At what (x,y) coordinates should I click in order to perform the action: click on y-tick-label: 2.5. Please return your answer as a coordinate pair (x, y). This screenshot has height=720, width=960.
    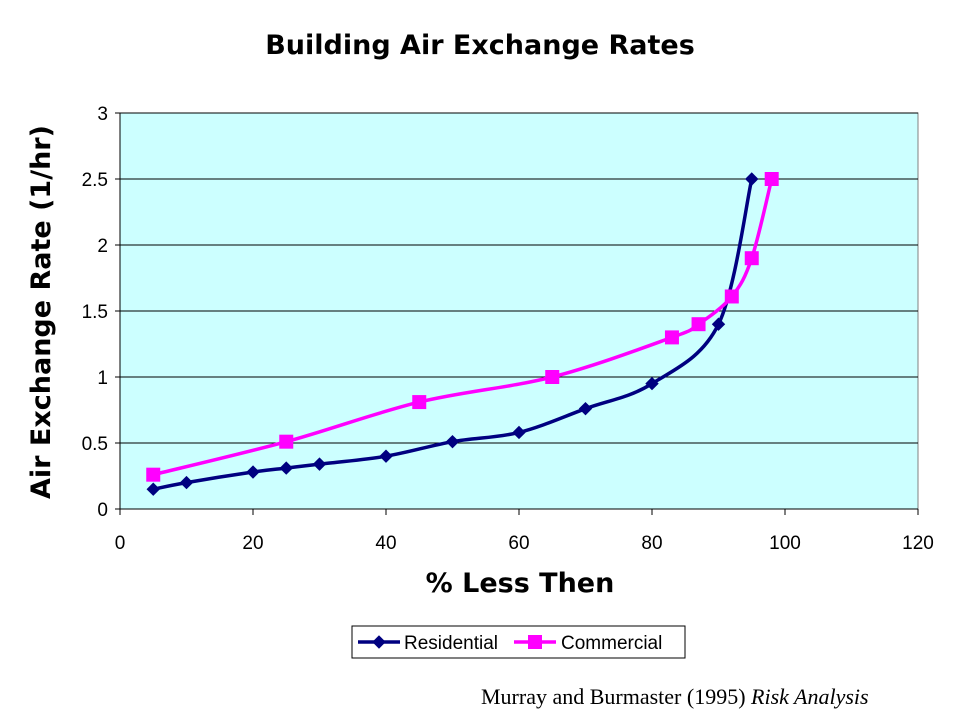
    Looking at the image, I should click on (95, 180).